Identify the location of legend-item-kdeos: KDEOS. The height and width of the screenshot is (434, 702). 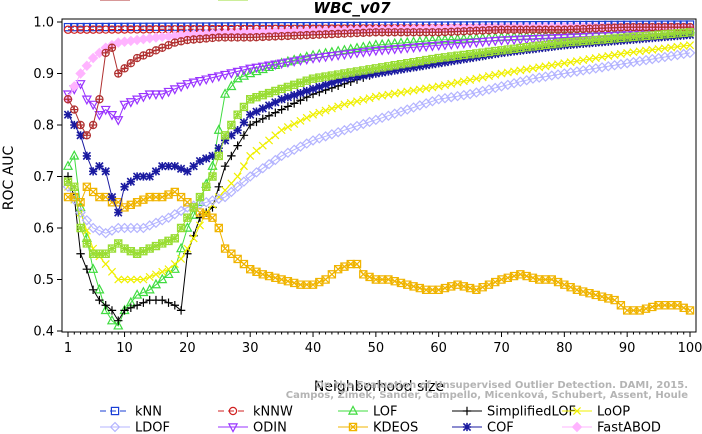
(378, 427).